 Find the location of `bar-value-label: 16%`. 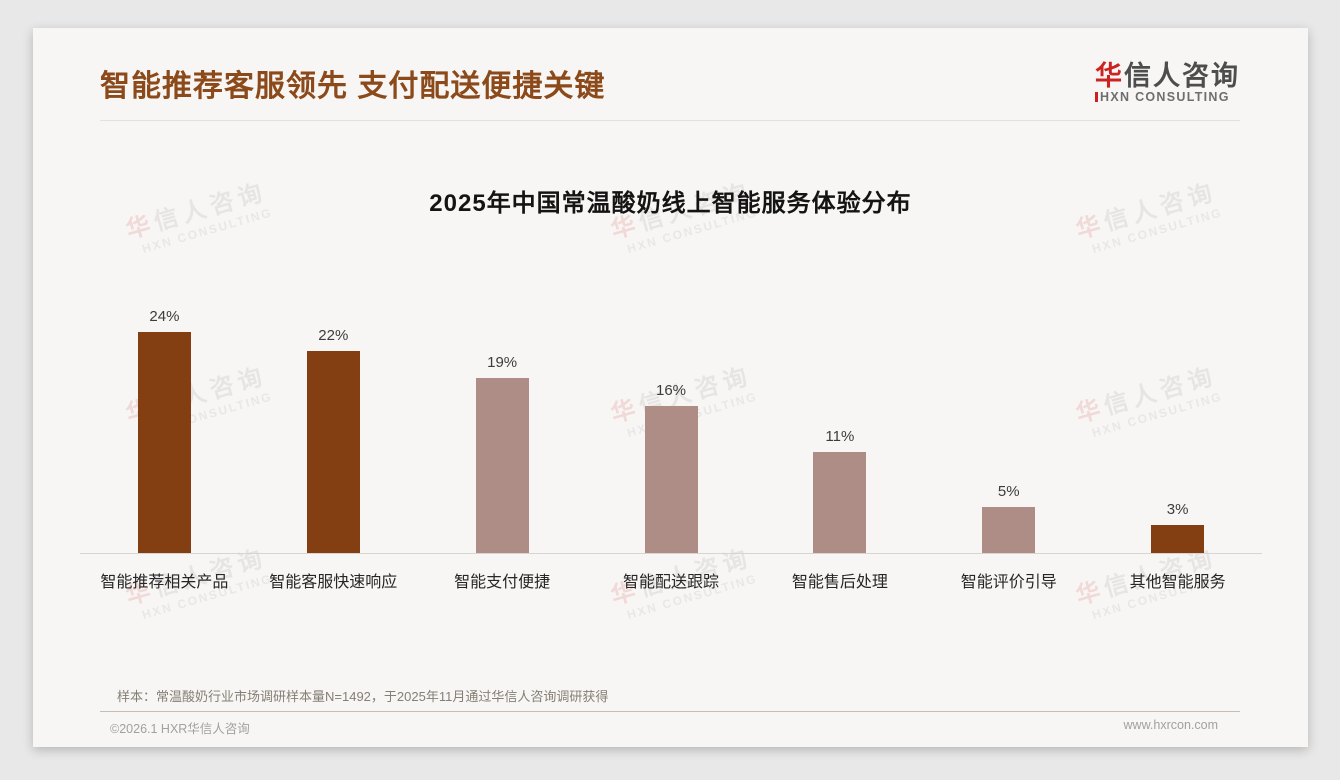

bar-value-label: 16% is located at coordinates (671, 390).